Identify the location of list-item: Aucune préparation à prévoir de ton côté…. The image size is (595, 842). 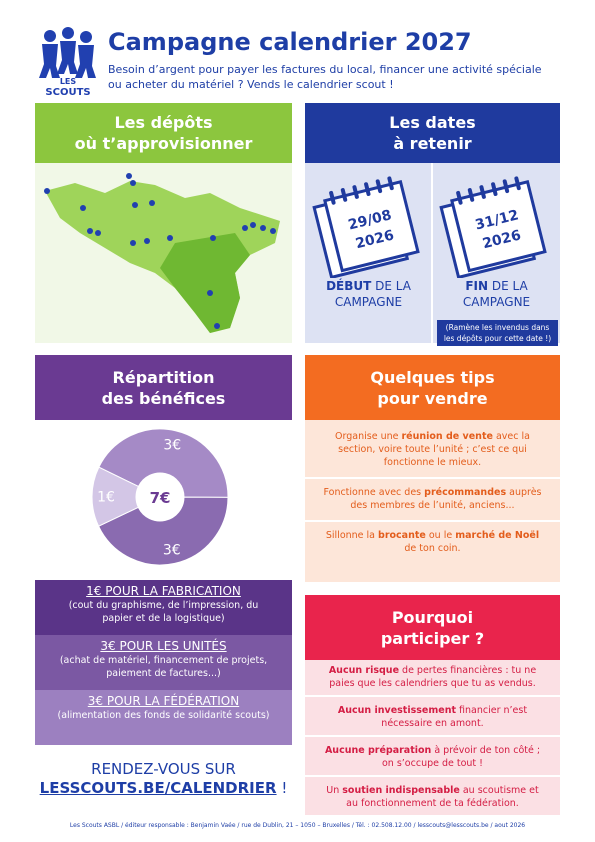
(432, 755).